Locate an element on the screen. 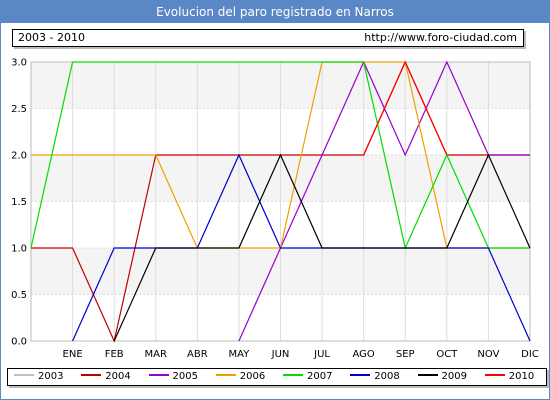 Image resolution: width=550 pixels, height=400 pixels. legend-label: 2003 is located at coordinates (51, 376).